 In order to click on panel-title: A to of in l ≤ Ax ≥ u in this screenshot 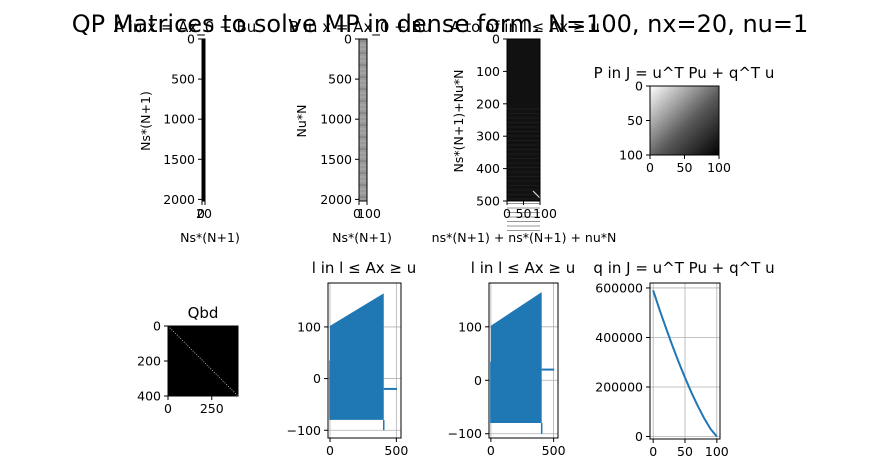, I will do `click(525, 27)`.